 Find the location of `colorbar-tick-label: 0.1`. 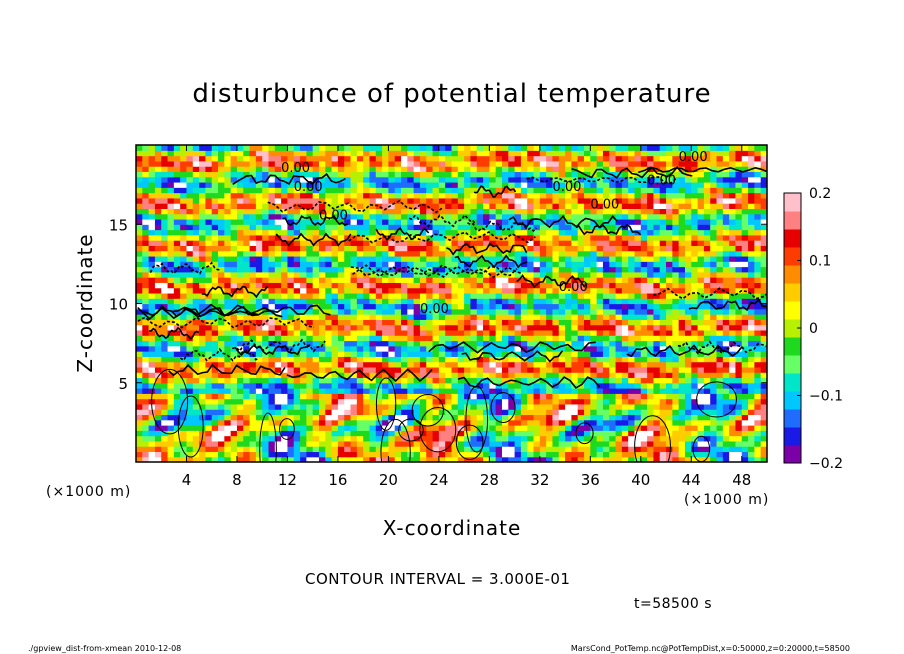

colorbar-tick-label: 0.1 is located at coordinates (820, 262).